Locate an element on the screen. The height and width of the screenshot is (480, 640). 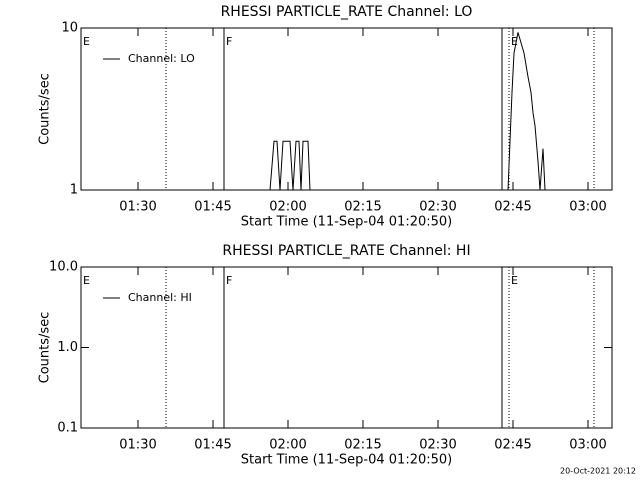
y-tick-label: 10.0 is located at coordinates (63, 267).